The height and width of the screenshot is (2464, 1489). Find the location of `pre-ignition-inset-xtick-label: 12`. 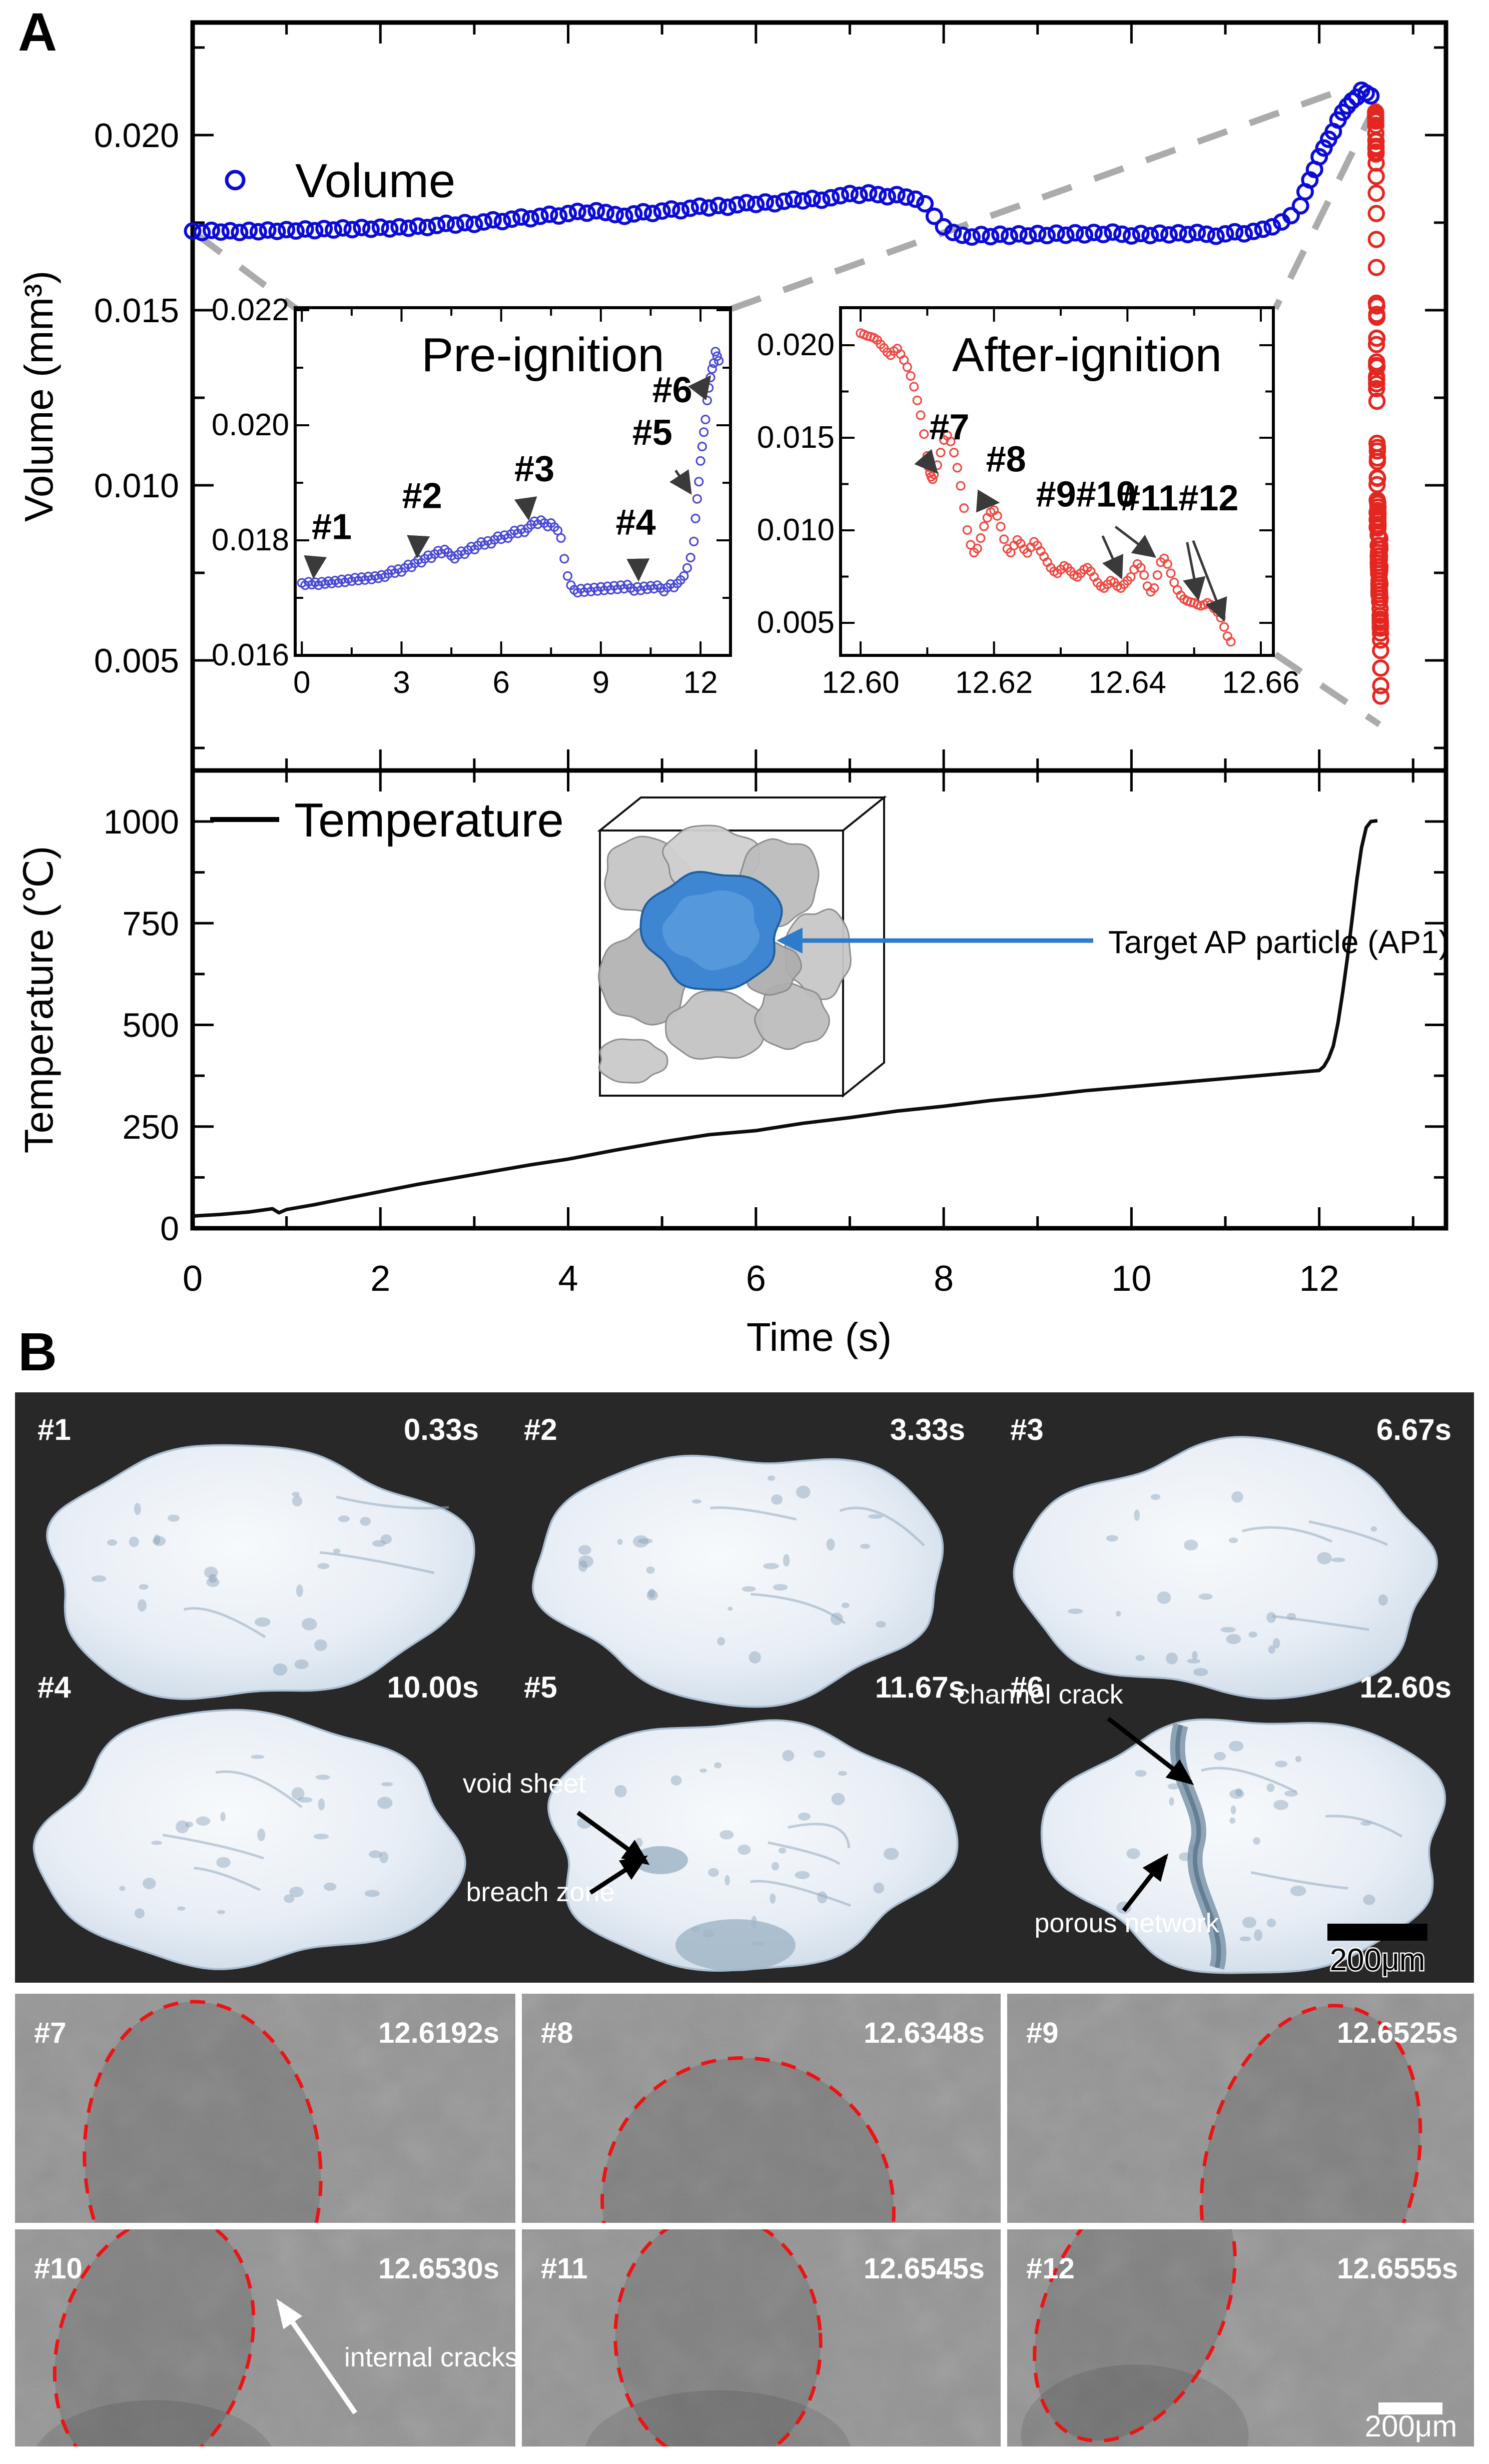

pre-ignition-inset-xtick-label: 12 is located at coordinates (700, 682).